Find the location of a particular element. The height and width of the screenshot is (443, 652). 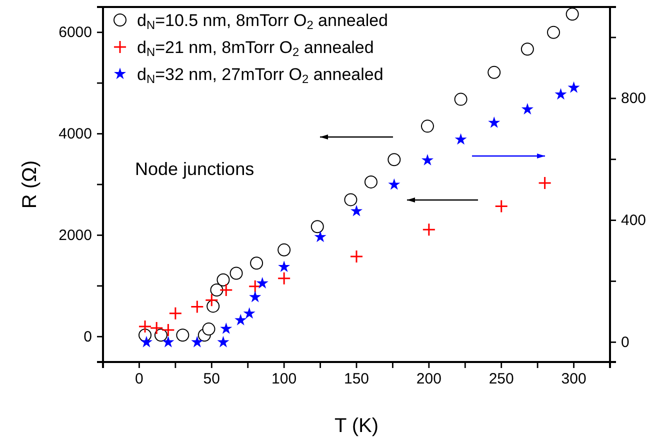

x-tick-label: 300 is located at coordinates (573, 379).